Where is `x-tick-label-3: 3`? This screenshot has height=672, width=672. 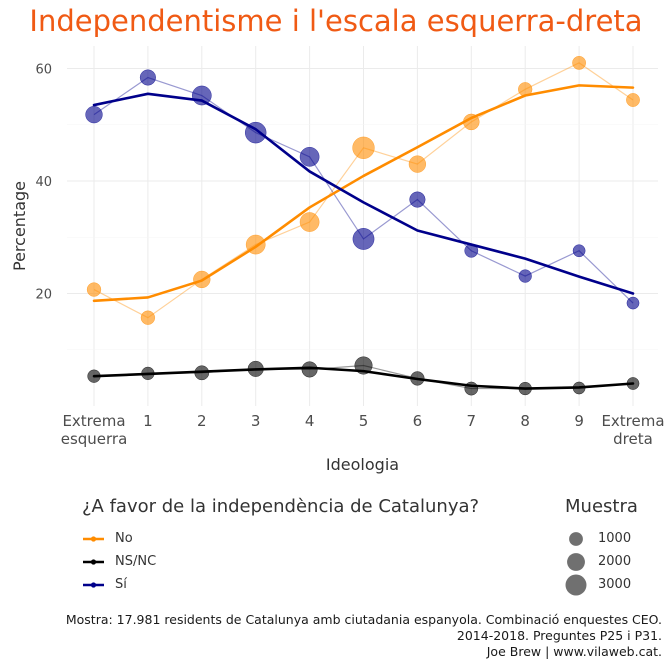 x-tick-label-3: 3 is located at coordinates (256, 421).